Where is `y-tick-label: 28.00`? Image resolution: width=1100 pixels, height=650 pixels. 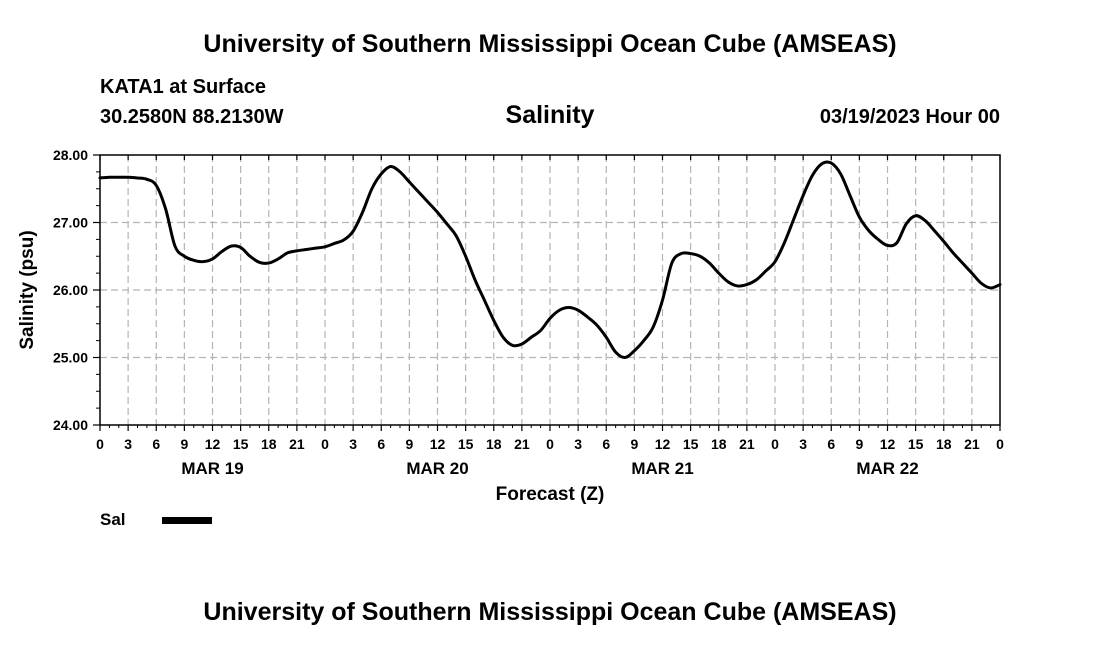
y-tick-label: 28.00 is located at coordinates (70, 155).